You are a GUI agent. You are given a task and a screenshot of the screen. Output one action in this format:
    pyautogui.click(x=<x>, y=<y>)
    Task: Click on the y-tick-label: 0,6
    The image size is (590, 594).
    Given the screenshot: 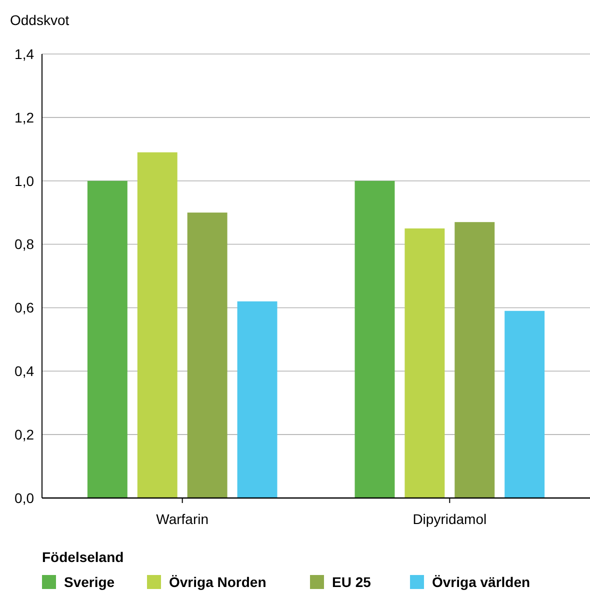 What is the action you would take?
    pyautogui.click(x=24, y=308)
    